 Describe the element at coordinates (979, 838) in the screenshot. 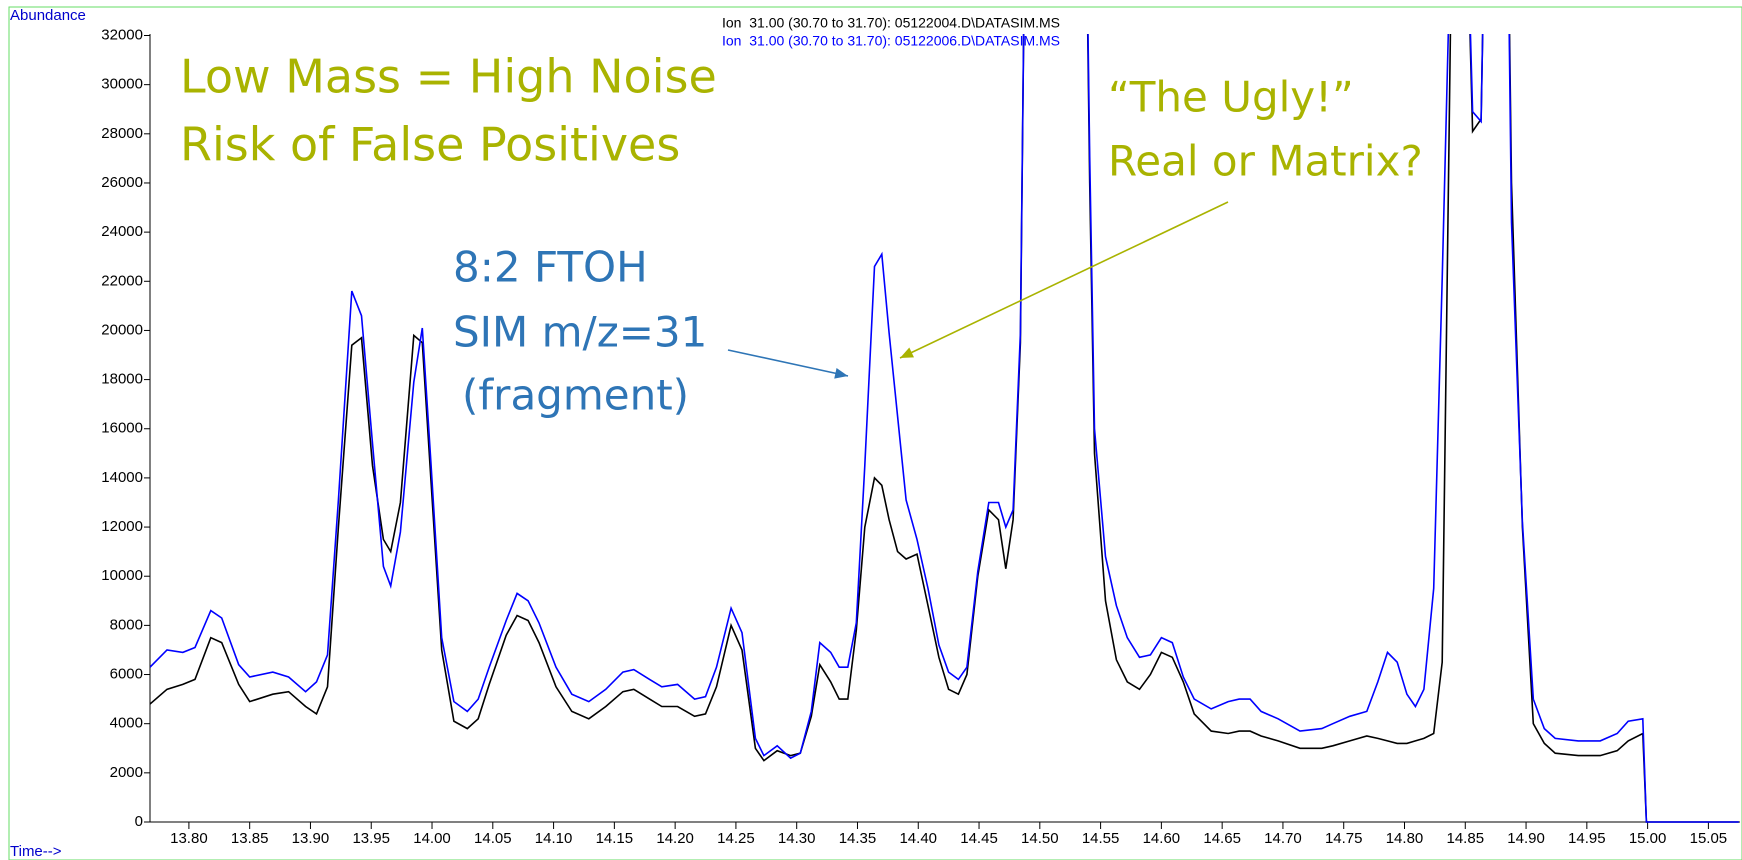

I see `x-tick-label: 14.45` at that location.